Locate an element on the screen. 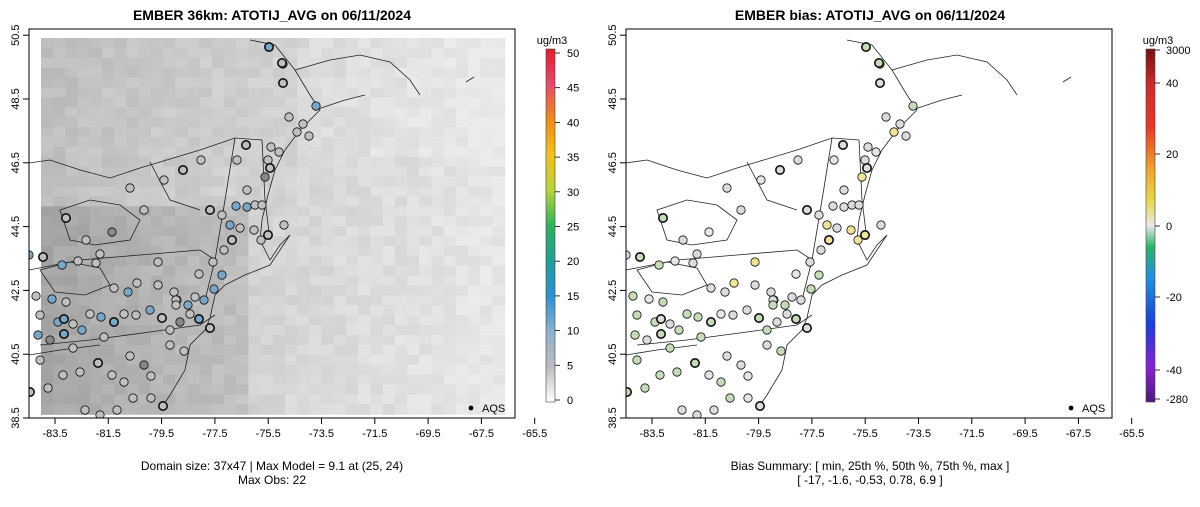  x-tick-label: -75.5 is located at coordinates (865, 434).